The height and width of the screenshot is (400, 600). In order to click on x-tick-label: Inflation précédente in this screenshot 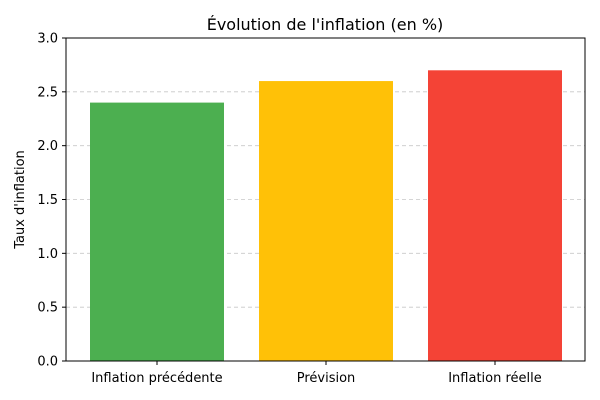, I will do `click(156, 378)`.